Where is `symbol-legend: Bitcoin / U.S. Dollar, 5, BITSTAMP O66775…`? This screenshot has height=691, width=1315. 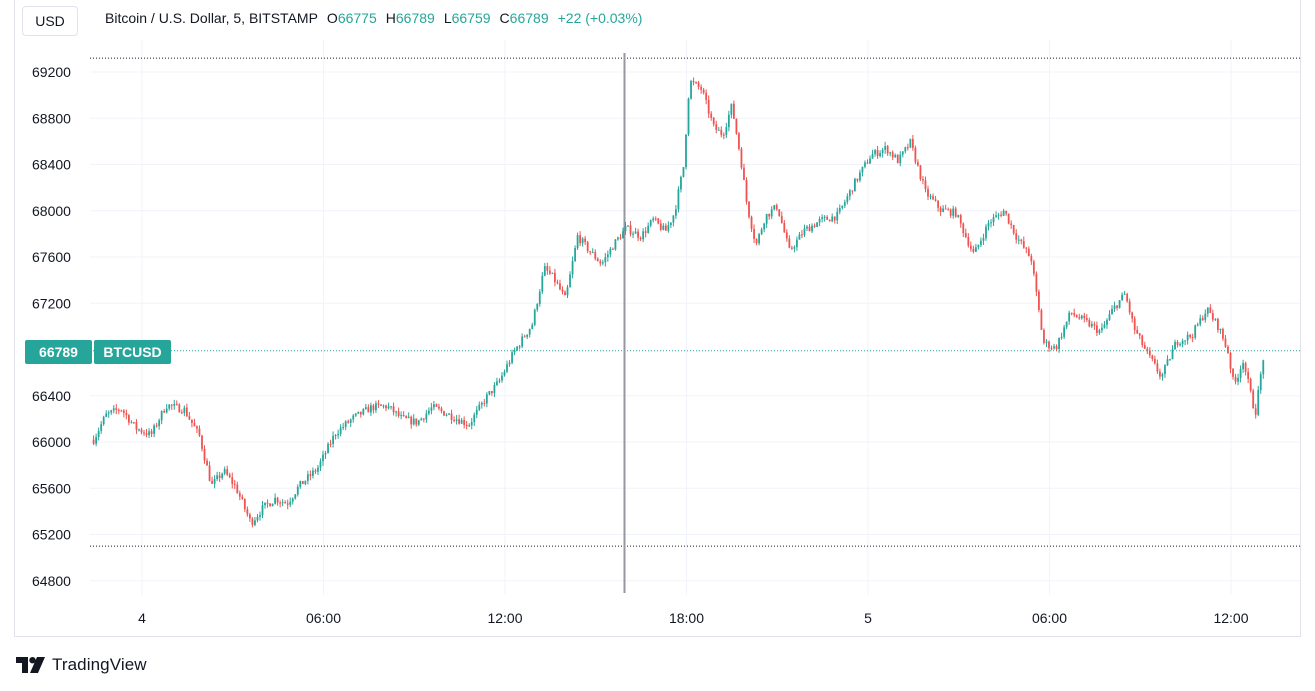
symbol-legend: Bitcoin / U.S. Dollar, 5, BITSTAMP O66775… is located at coordinates (373, 18).